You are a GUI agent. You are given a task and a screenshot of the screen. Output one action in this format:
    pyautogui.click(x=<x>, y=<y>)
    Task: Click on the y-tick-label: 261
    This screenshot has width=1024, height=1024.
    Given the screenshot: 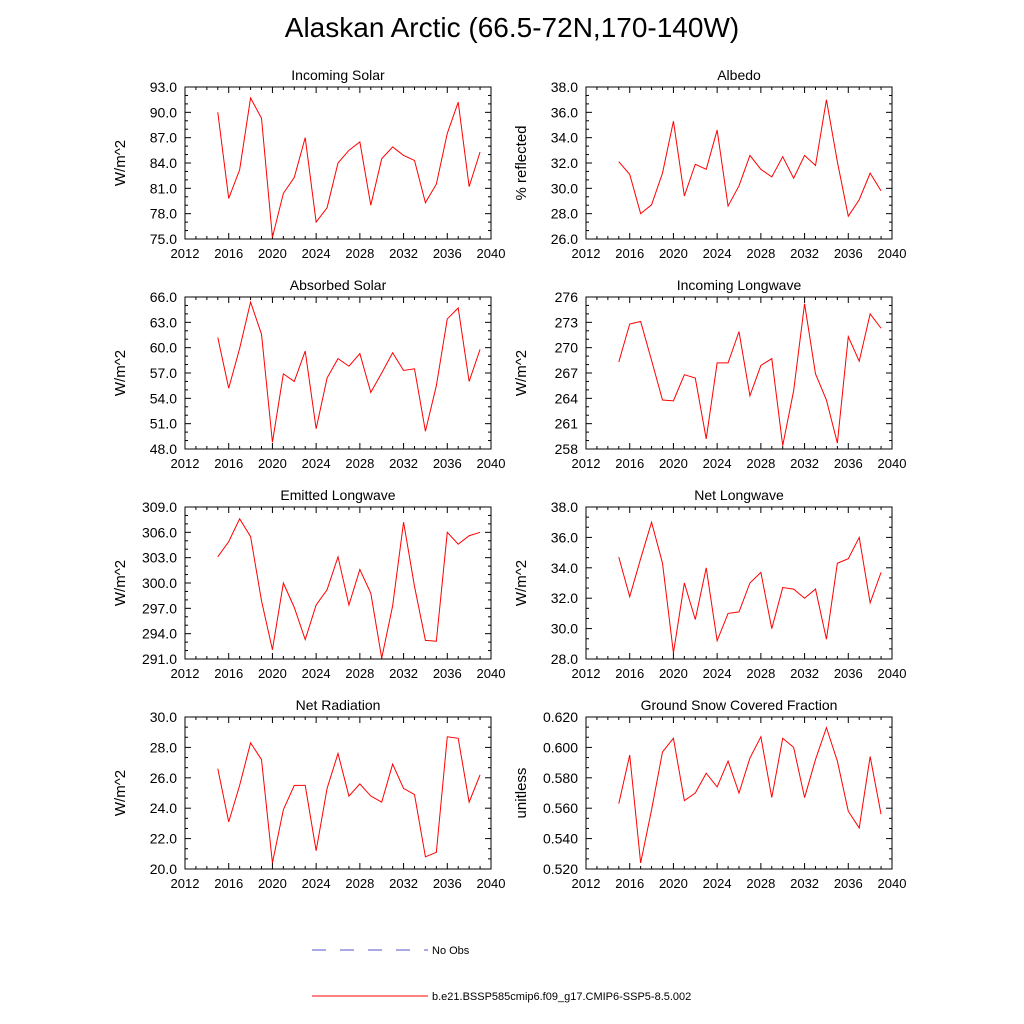 What is the action you would take?
    pyautogui.click(x=567, y=424)
    